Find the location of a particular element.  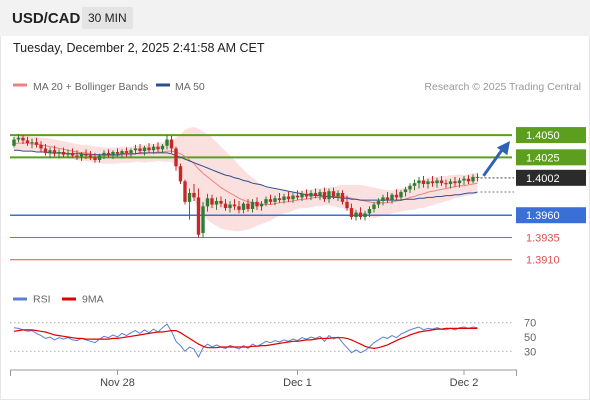

resistance-label: 1.4050 is located at coordinates (543, 136).